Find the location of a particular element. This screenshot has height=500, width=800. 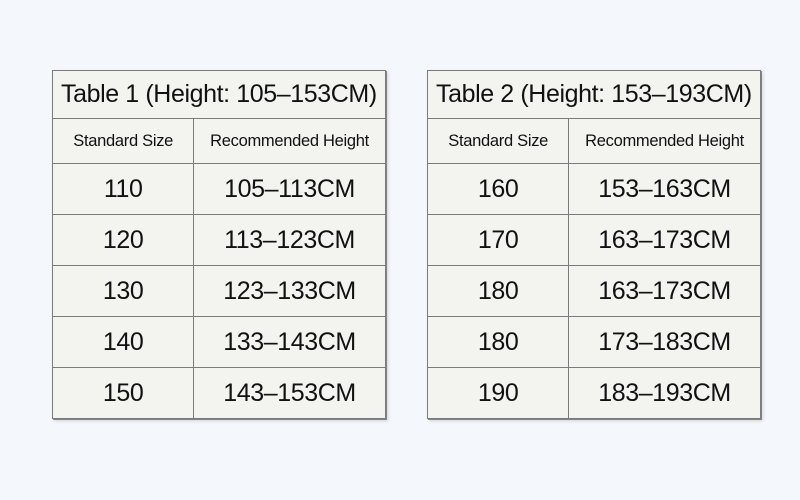

table-row: 130 123–133CM is located at coordinates (218, 291).